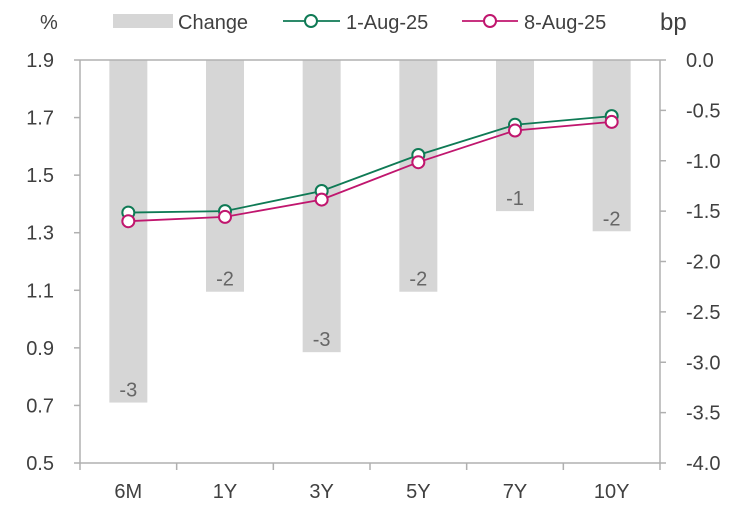  I want to click on bar-10Y, so click(611, 146).